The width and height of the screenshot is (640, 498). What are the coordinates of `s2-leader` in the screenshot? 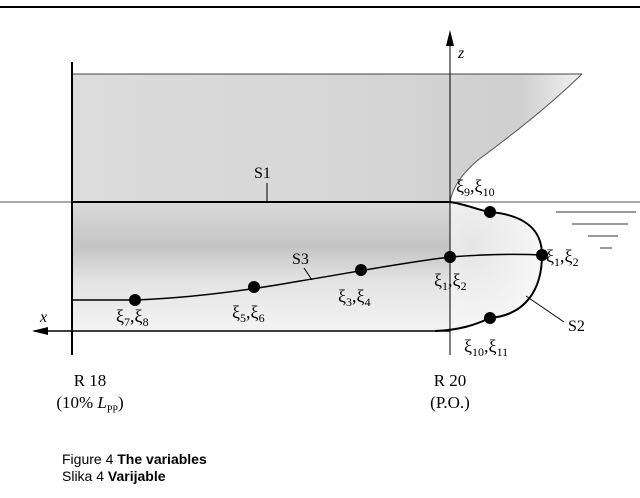 It's located at (545, 309).